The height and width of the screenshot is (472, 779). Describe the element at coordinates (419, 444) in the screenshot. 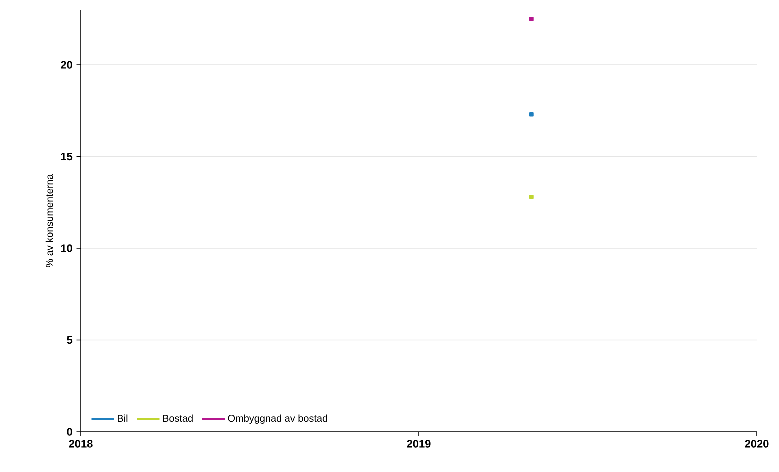

I see `x-tick-label: 2019` at that location.